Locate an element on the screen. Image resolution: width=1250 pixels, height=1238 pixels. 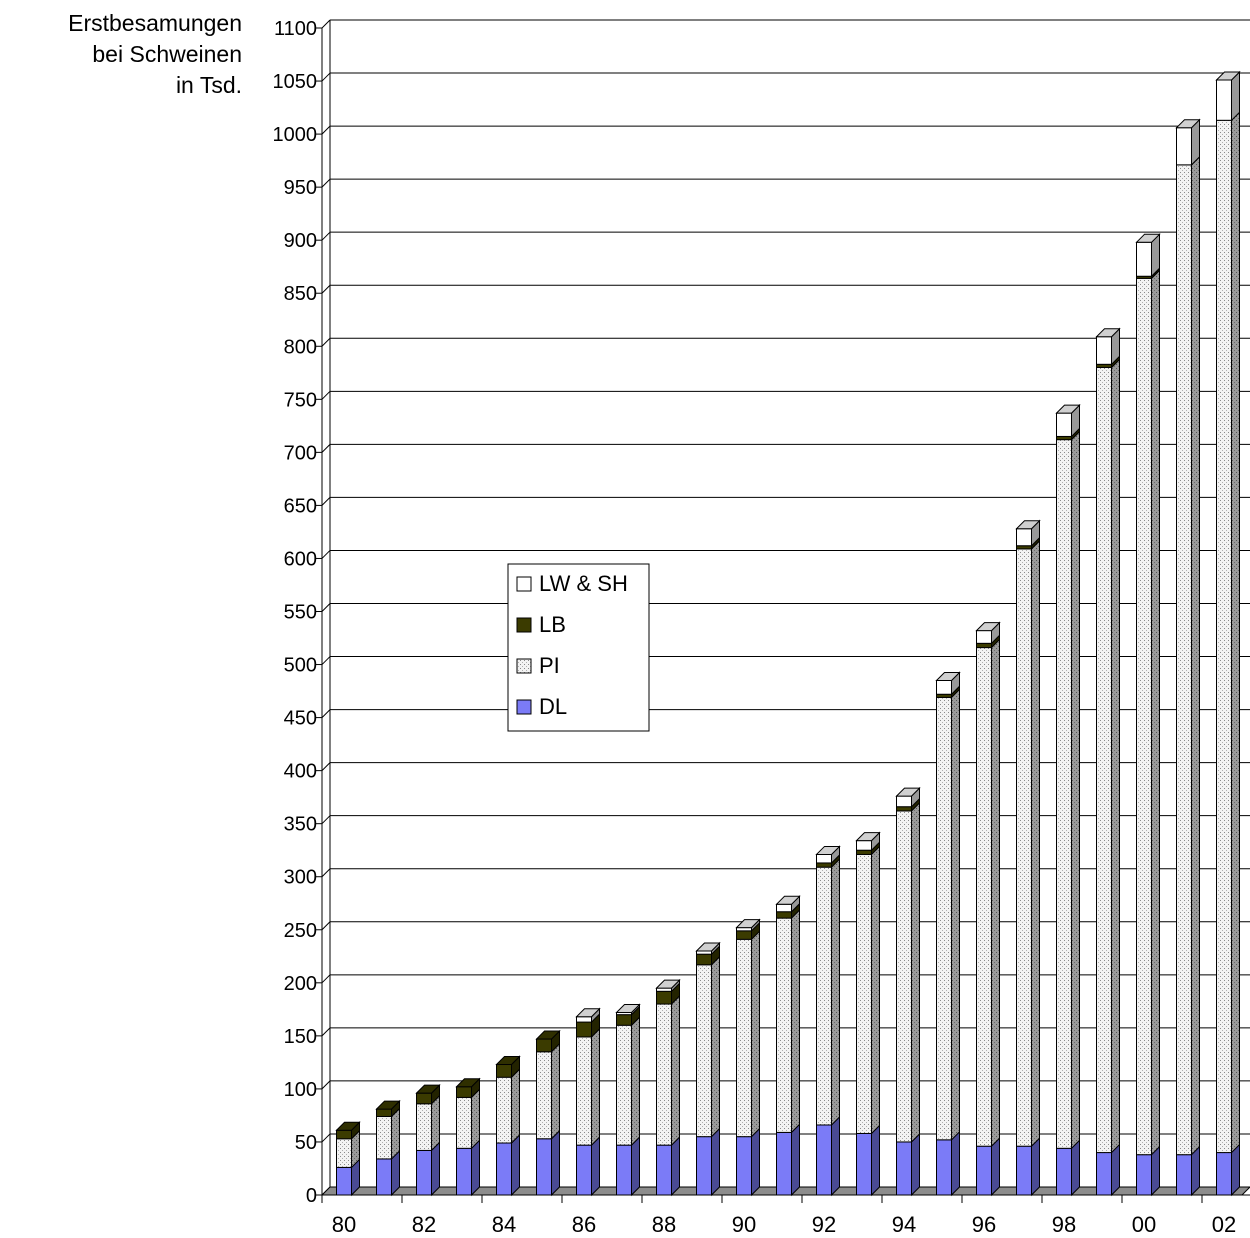
y-tick-label: 900 is located at coordinates (300, 241).